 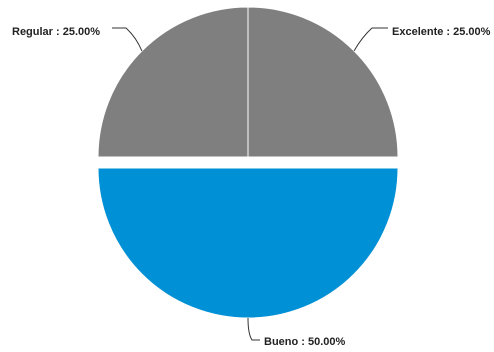 What do you see at coordinates (441, 32) in the screenshot?
I see `slice-label-excelente: Excelente : 25.00%` at bounding box center [441, 32].